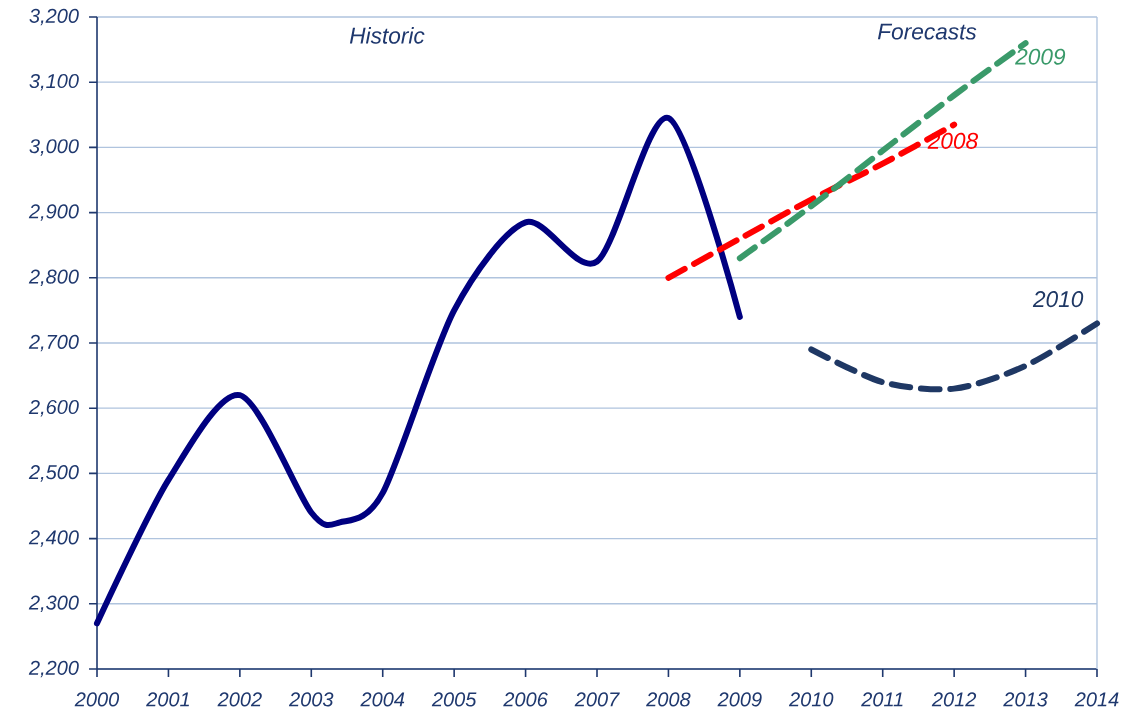  I want to click on y-tick-label: 2,500, so click(53, 473).